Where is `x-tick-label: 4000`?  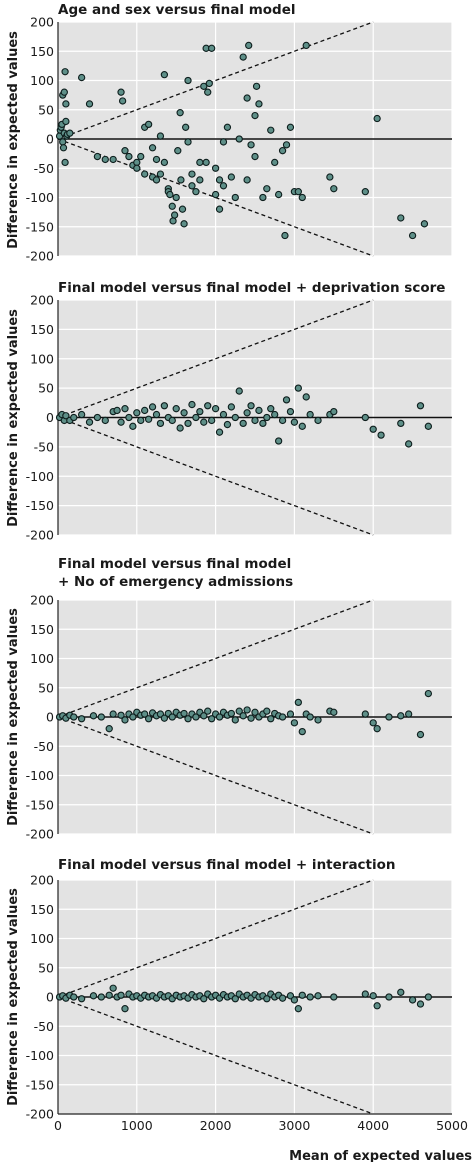 x-tick-label: 4000 is located at coordinates (373, 1125).